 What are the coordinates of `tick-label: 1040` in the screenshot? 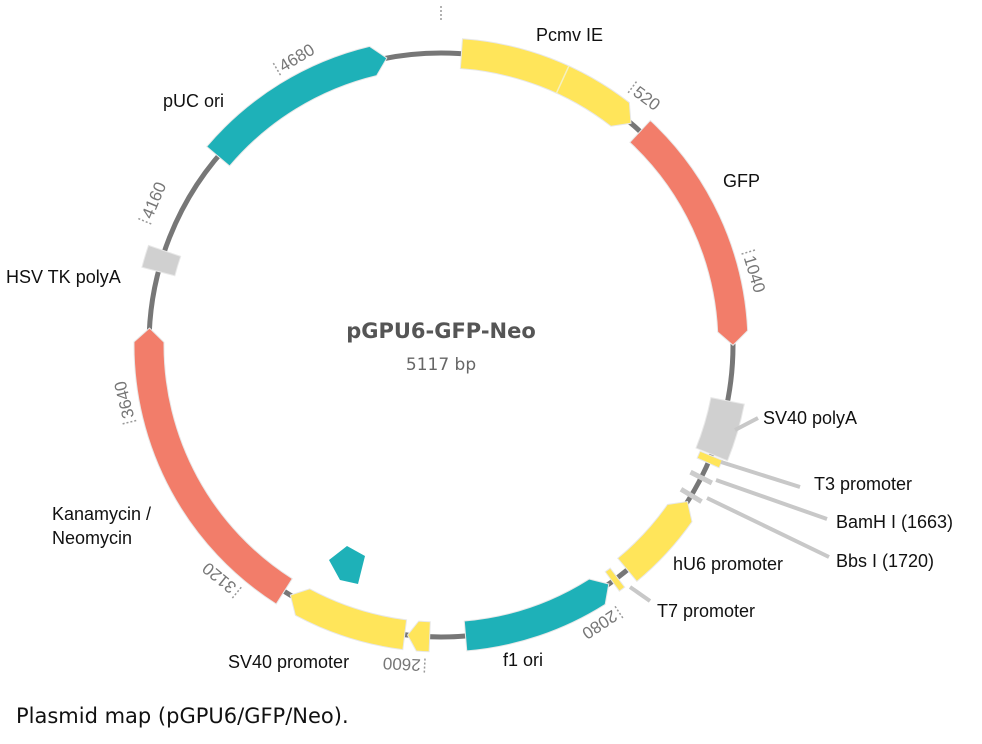 It's located at (754, 274).